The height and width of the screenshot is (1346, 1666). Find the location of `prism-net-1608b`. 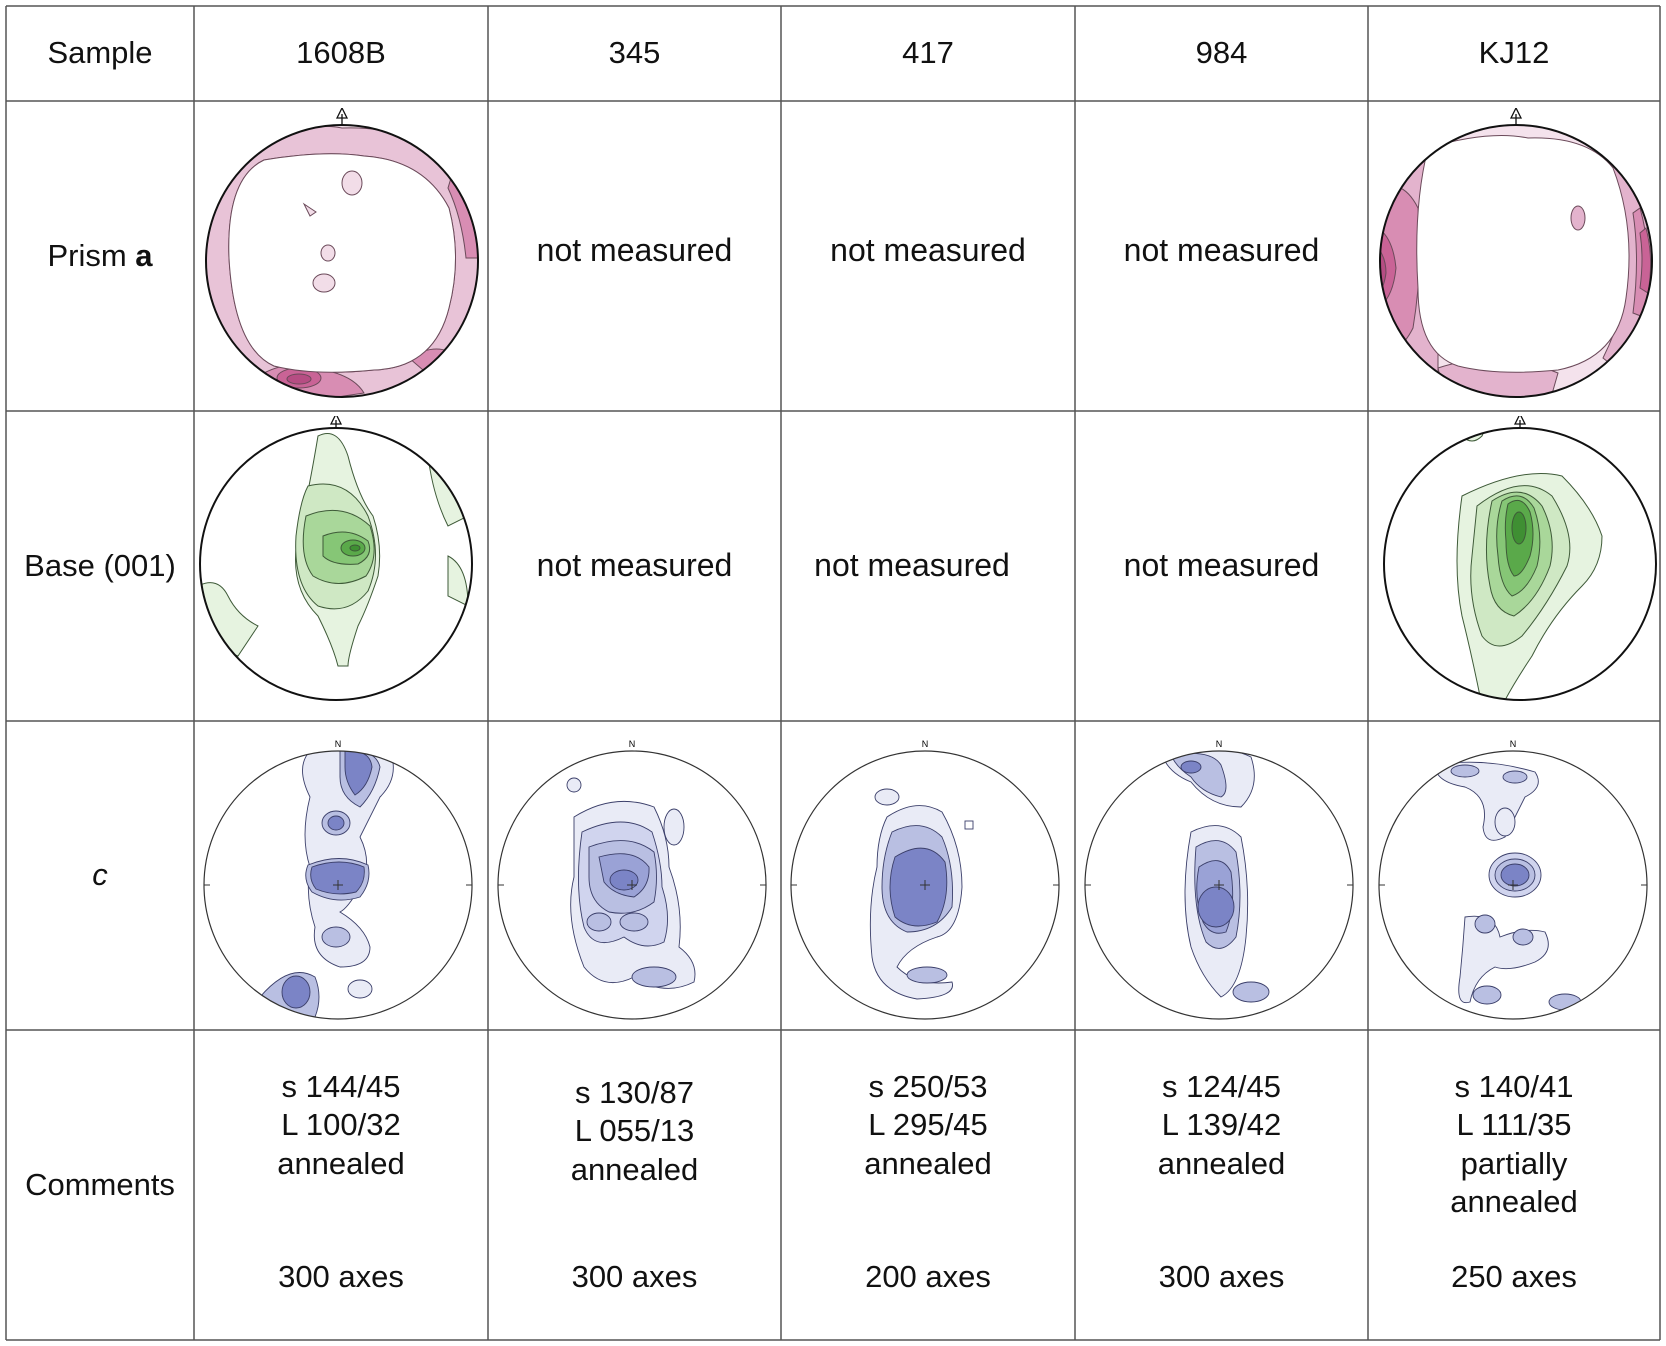

prism-net-1608b is located at coordinates (342, 253).